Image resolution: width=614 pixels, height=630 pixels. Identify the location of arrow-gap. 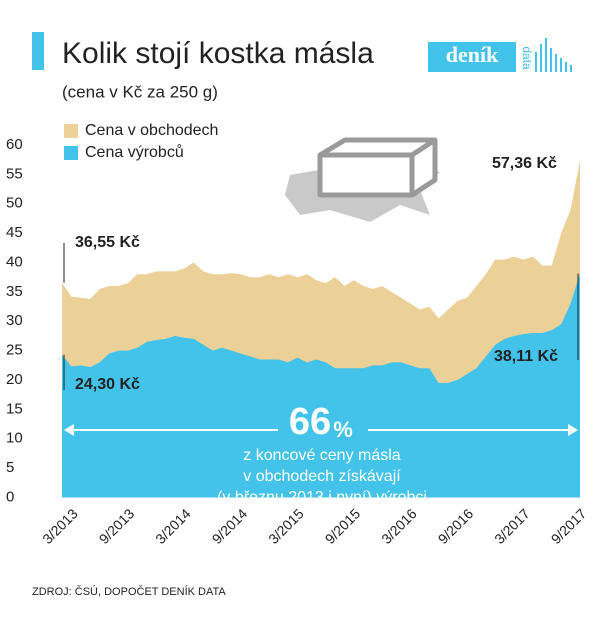
(323, 425).